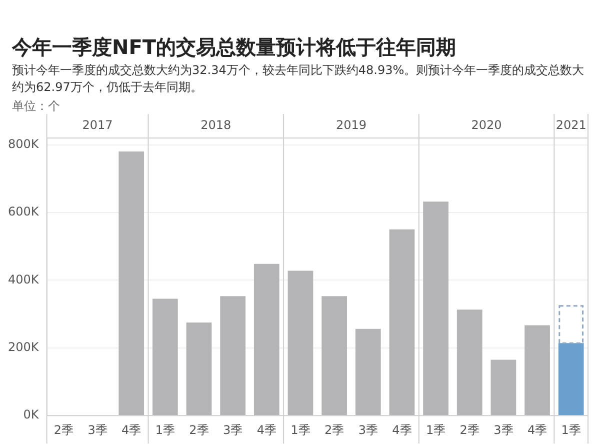 The image size is (600, 448). I want to click on y-axis-title: 单位：个, so click(36, 106).